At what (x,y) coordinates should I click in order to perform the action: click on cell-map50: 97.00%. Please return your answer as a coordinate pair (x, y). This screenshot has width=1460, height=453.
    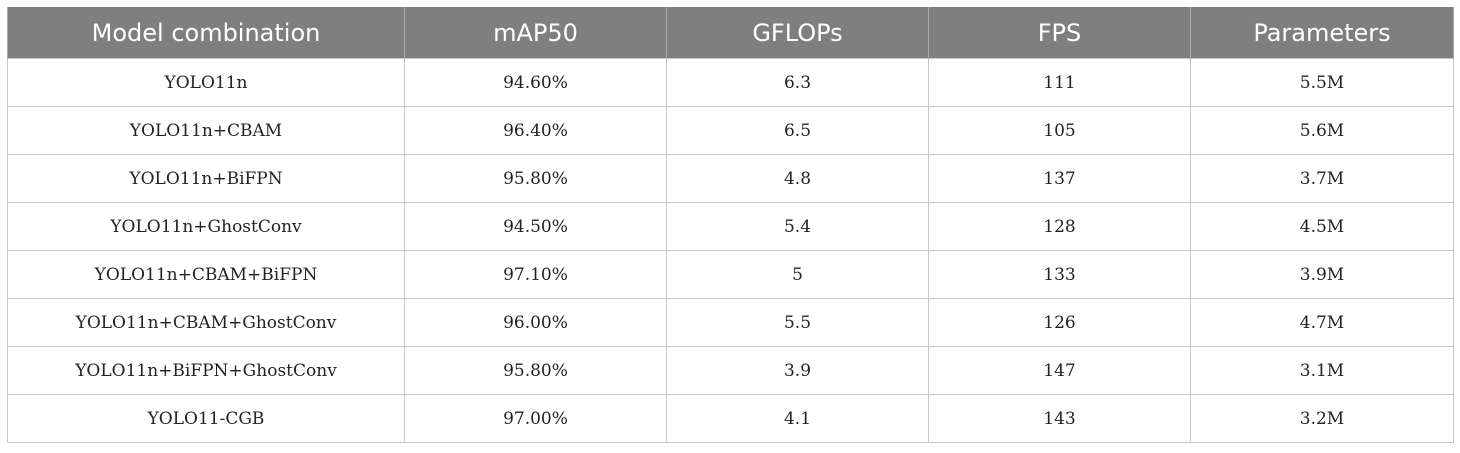
    Looking at the image, I should click on (535, 418).